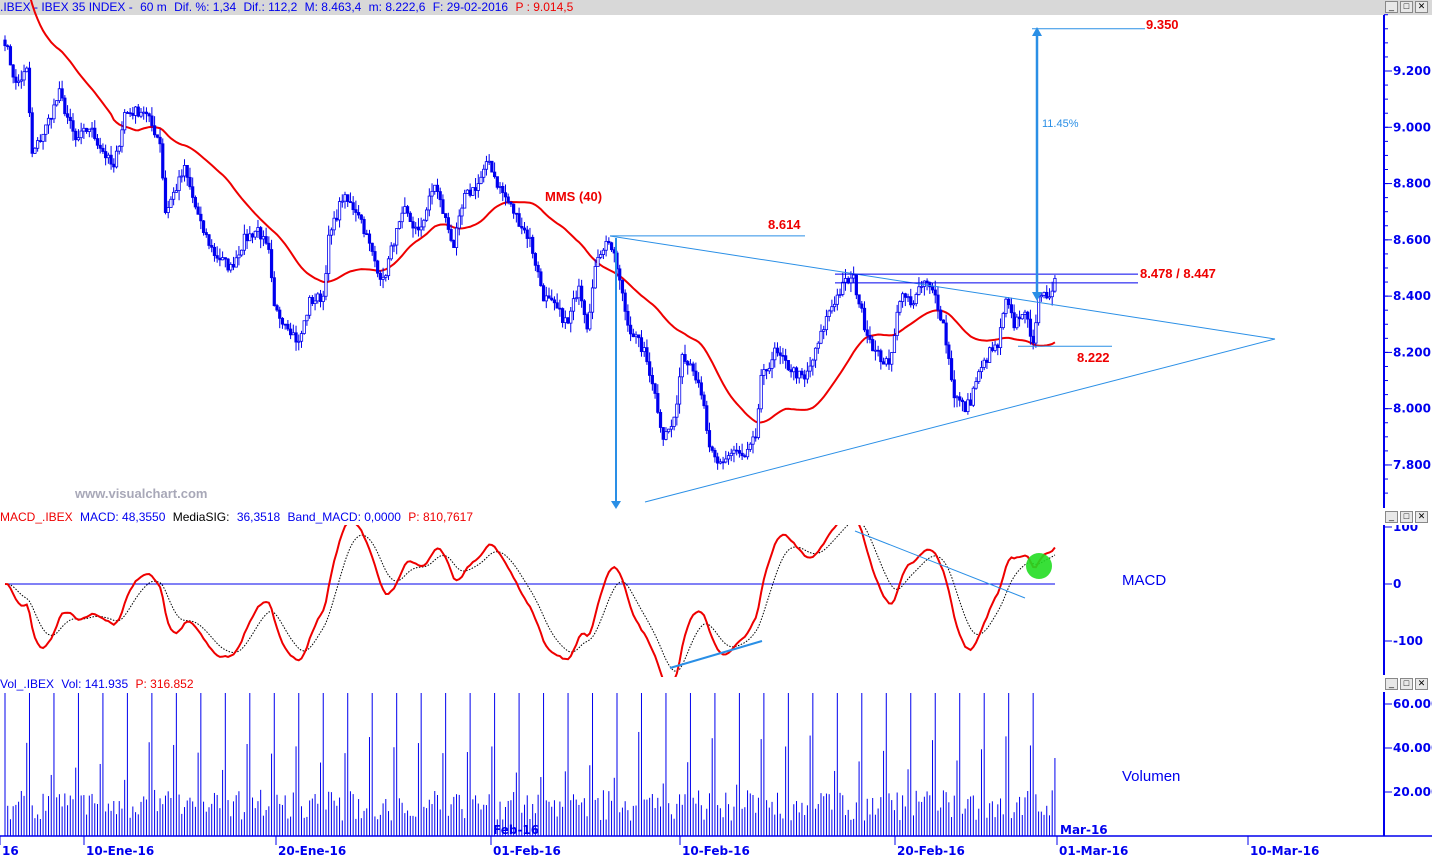 This screenshot has width=1432, height=857. Describe the element at coordinates (1406, 684) in the screenshot. I see `volume-maximize-button: □` at that location.